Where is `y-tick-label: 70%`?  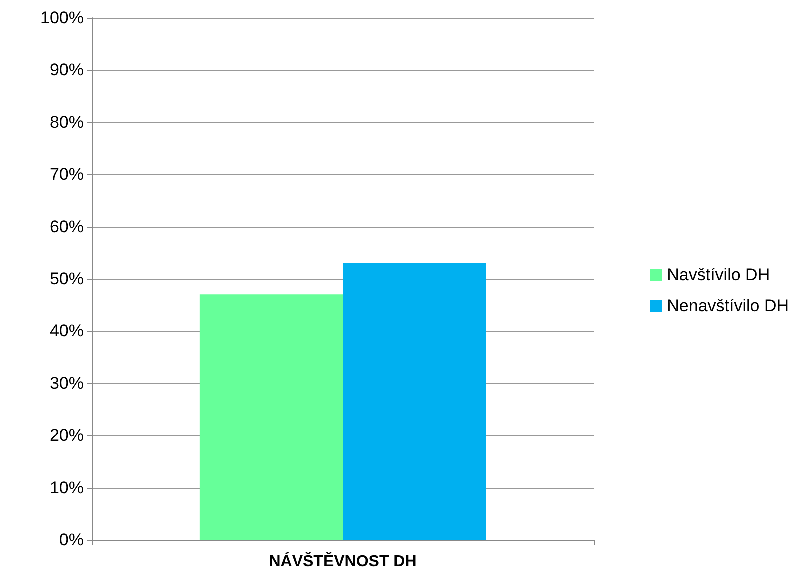 y-tick-label: 70% is located at coordinates (67, 174).